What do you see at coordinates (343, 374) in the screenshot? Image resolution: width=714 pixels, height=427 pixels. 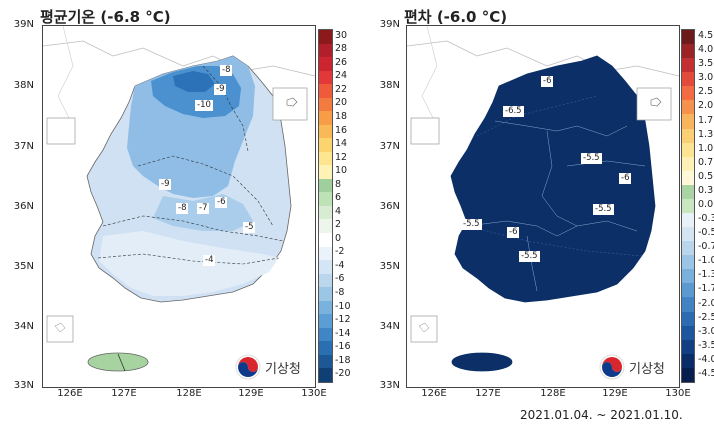 I see `colorbar-label: -20` at bounding box center [343, 374].